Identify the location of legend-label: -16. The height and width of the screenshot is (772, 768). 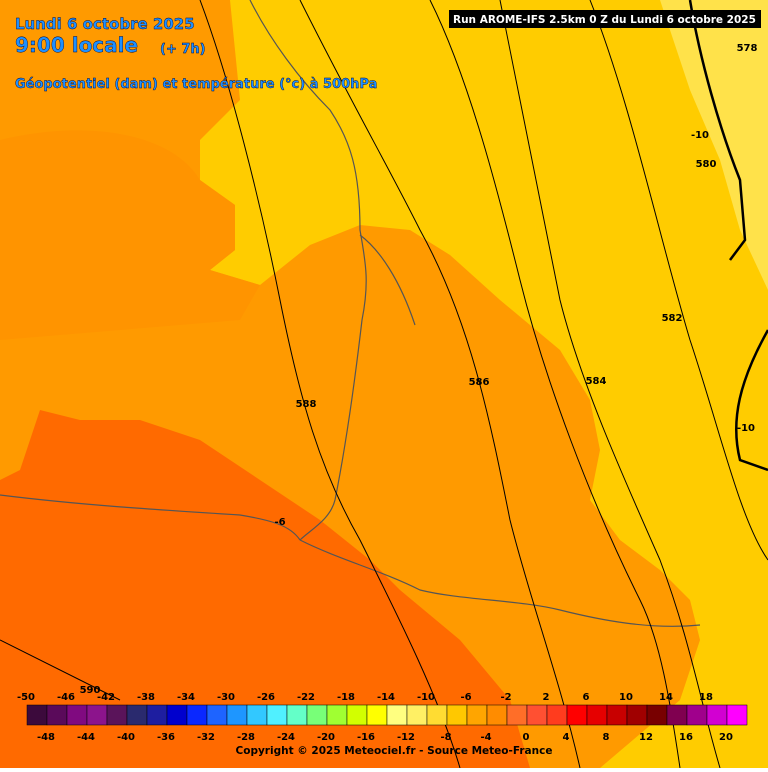
(366, 737).